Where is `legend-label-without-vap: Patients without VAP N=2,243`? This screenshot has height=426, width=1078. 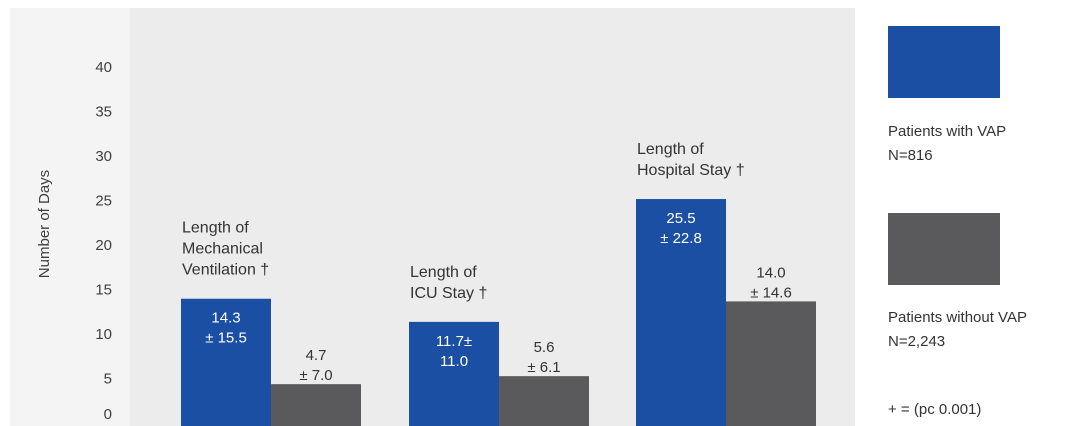 legend-label-without-vap: Patients without VAP N=2,243 is located at coordinates (957, 330).